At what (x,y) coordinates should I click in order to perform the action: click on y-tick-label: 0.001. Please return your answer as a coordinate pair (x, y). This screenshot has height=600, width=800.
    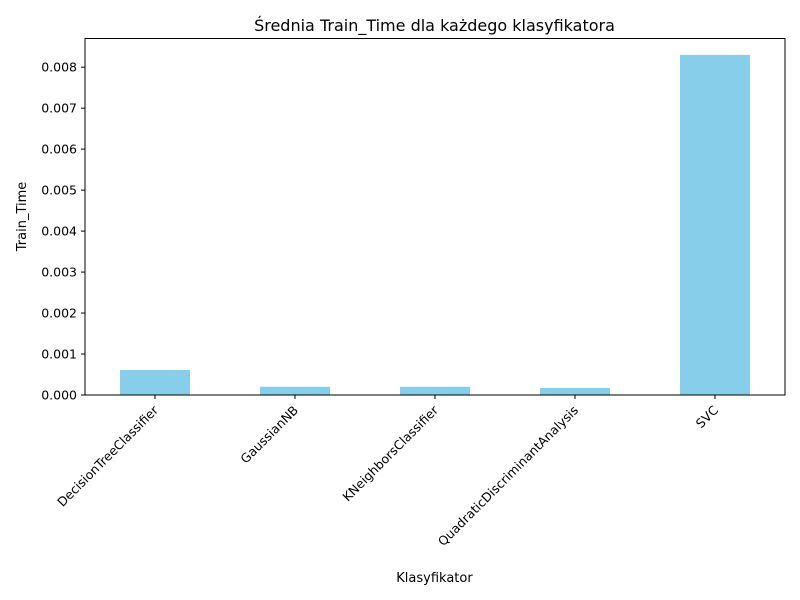
    Looking at the image, I should click on (59, 354).